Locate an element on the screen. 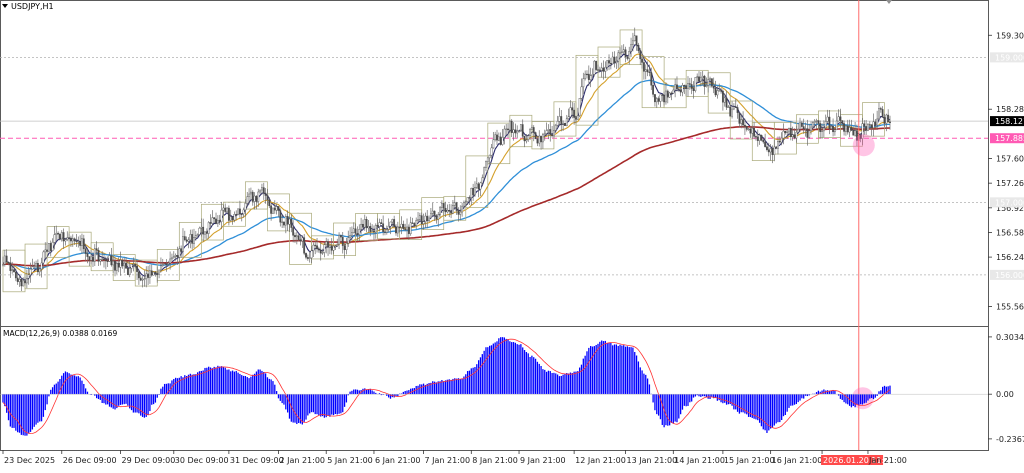 This screenshot has height=473, width=1024. time-tick-label: 14 Jan 21:00 is located at coordinates (699, 460).